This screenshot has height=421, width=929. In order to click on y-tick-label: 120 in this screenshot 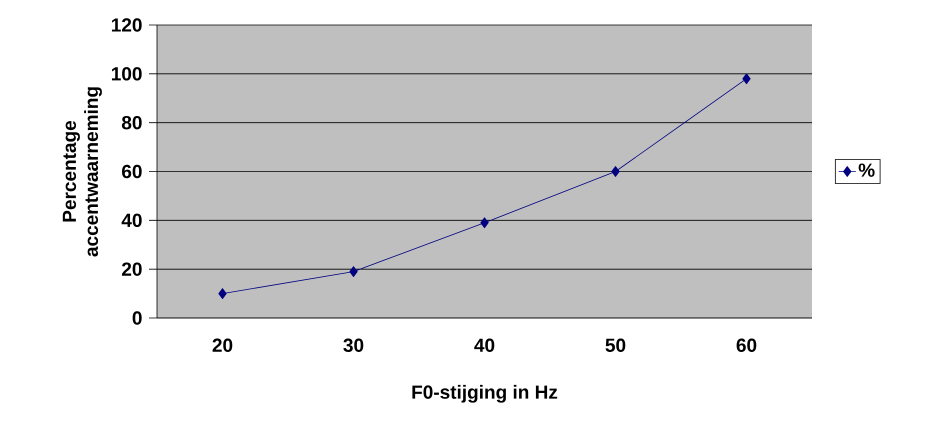, I will do `click(127, 25)`.